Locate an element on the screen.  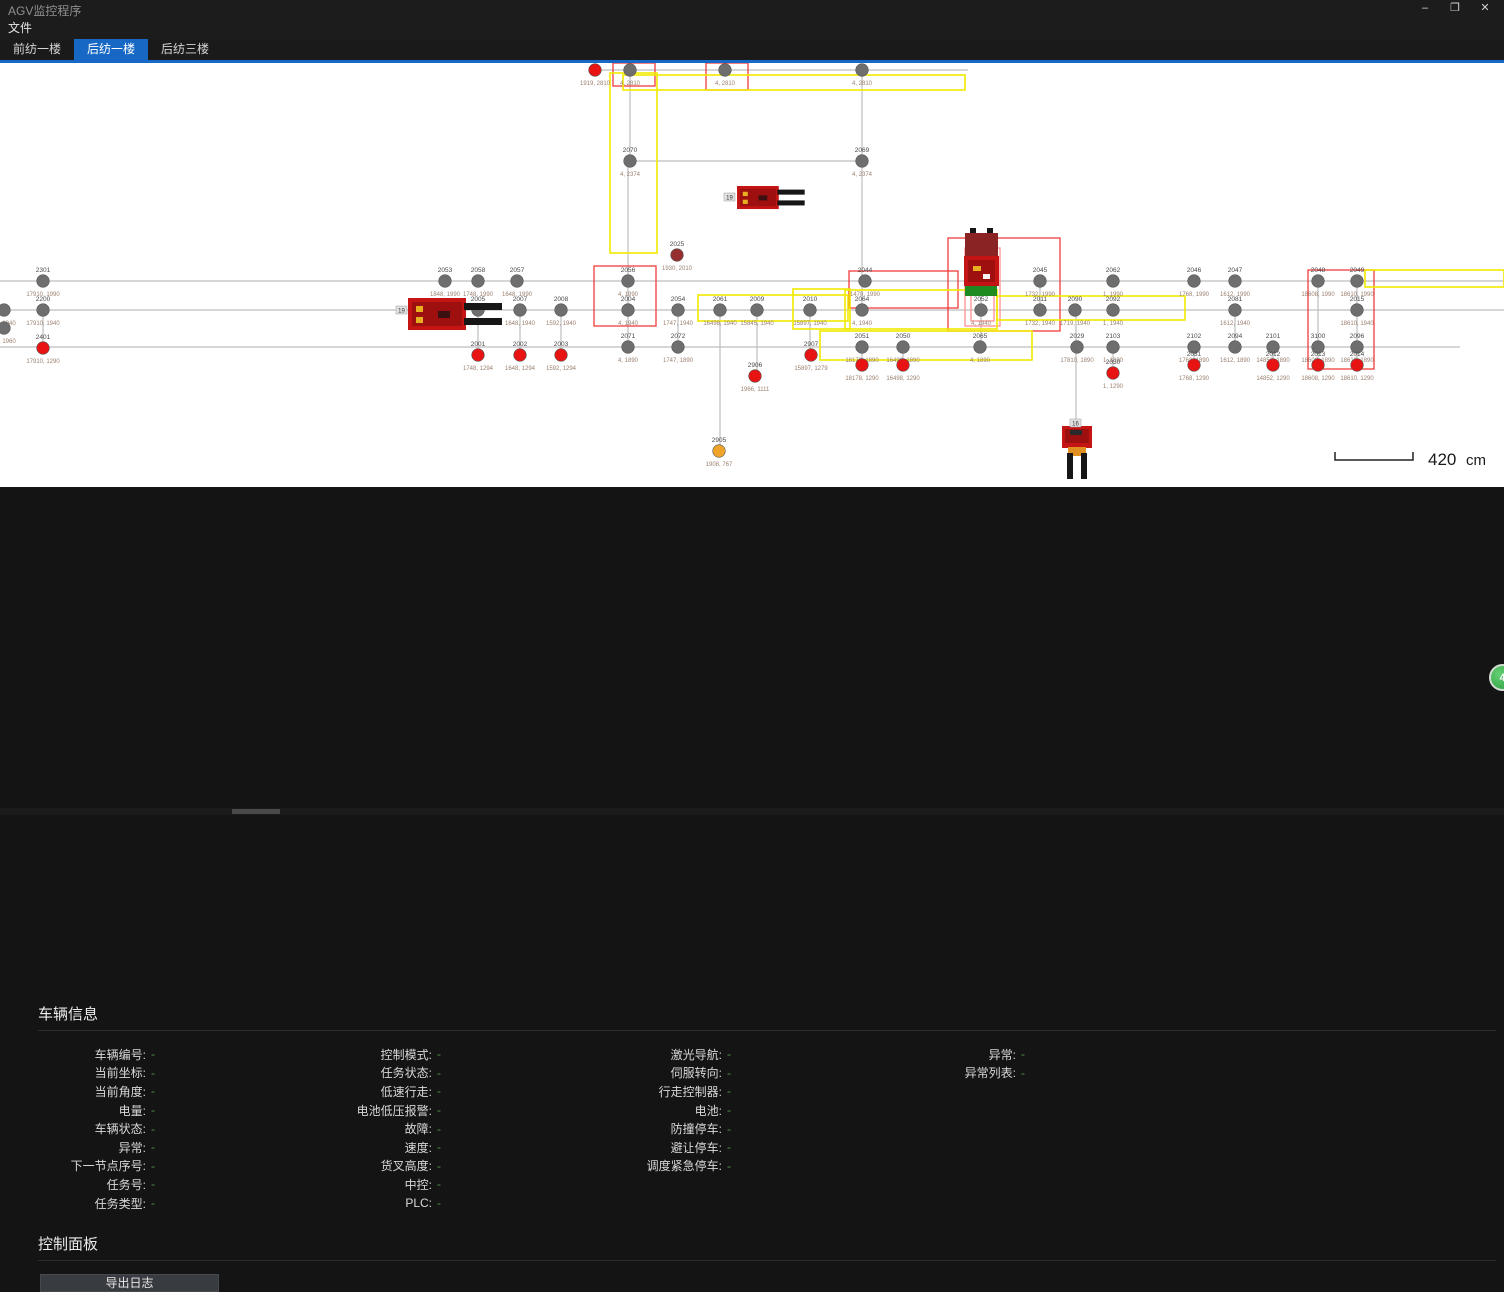
minimize-button: – is located at coordinates (1425, 8).